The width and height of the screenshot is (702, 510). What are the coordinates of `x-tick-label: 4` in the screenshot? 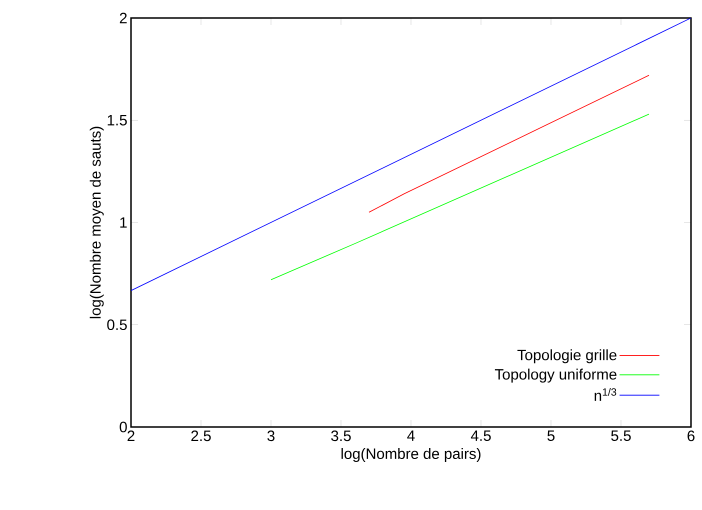 It's located at (411, 435).